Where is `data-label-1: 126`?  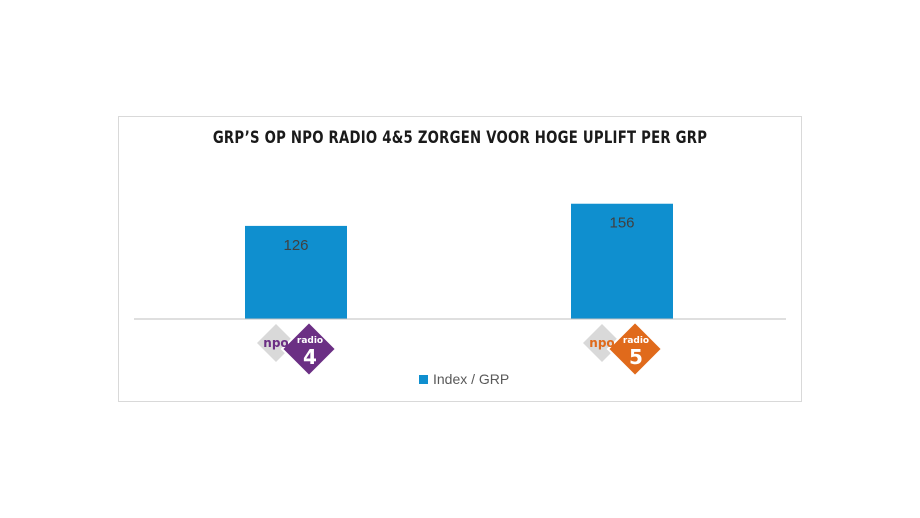
data-label-1: 126 is located at coordinates (295, 245).